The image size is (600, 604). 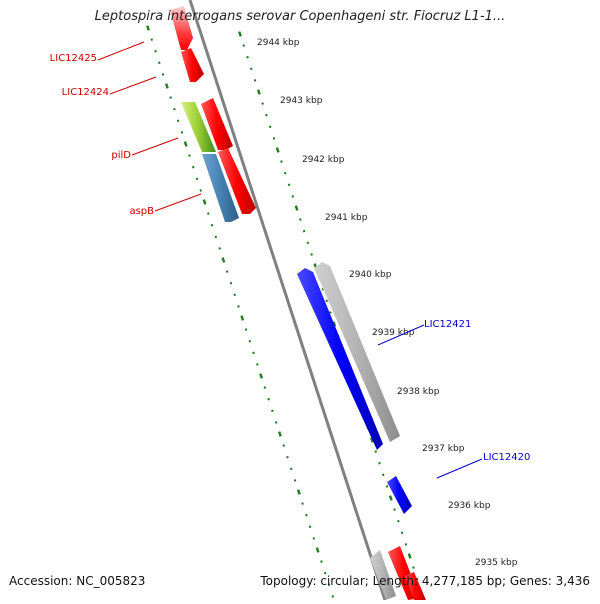 What do you see at coordinates (155, 146) in the screenshot?
I see `callout-line-pild` at bounding box center [155, 146].